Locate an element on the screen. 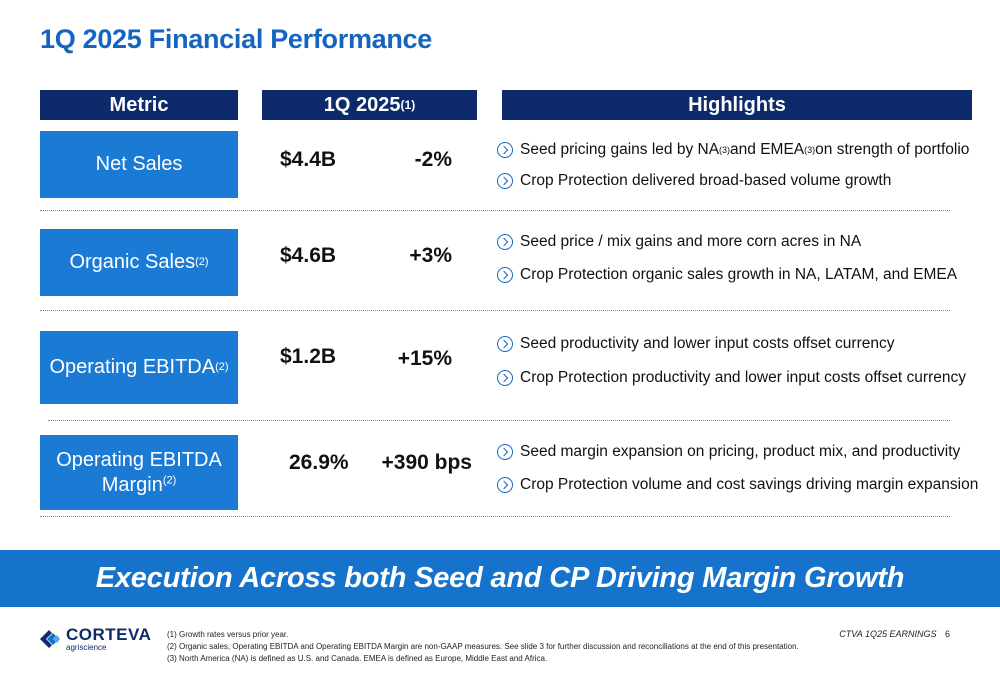 The height and width of the screenshot is (685, 1000). metric-label: Margin is located at coordinates (132, 484).